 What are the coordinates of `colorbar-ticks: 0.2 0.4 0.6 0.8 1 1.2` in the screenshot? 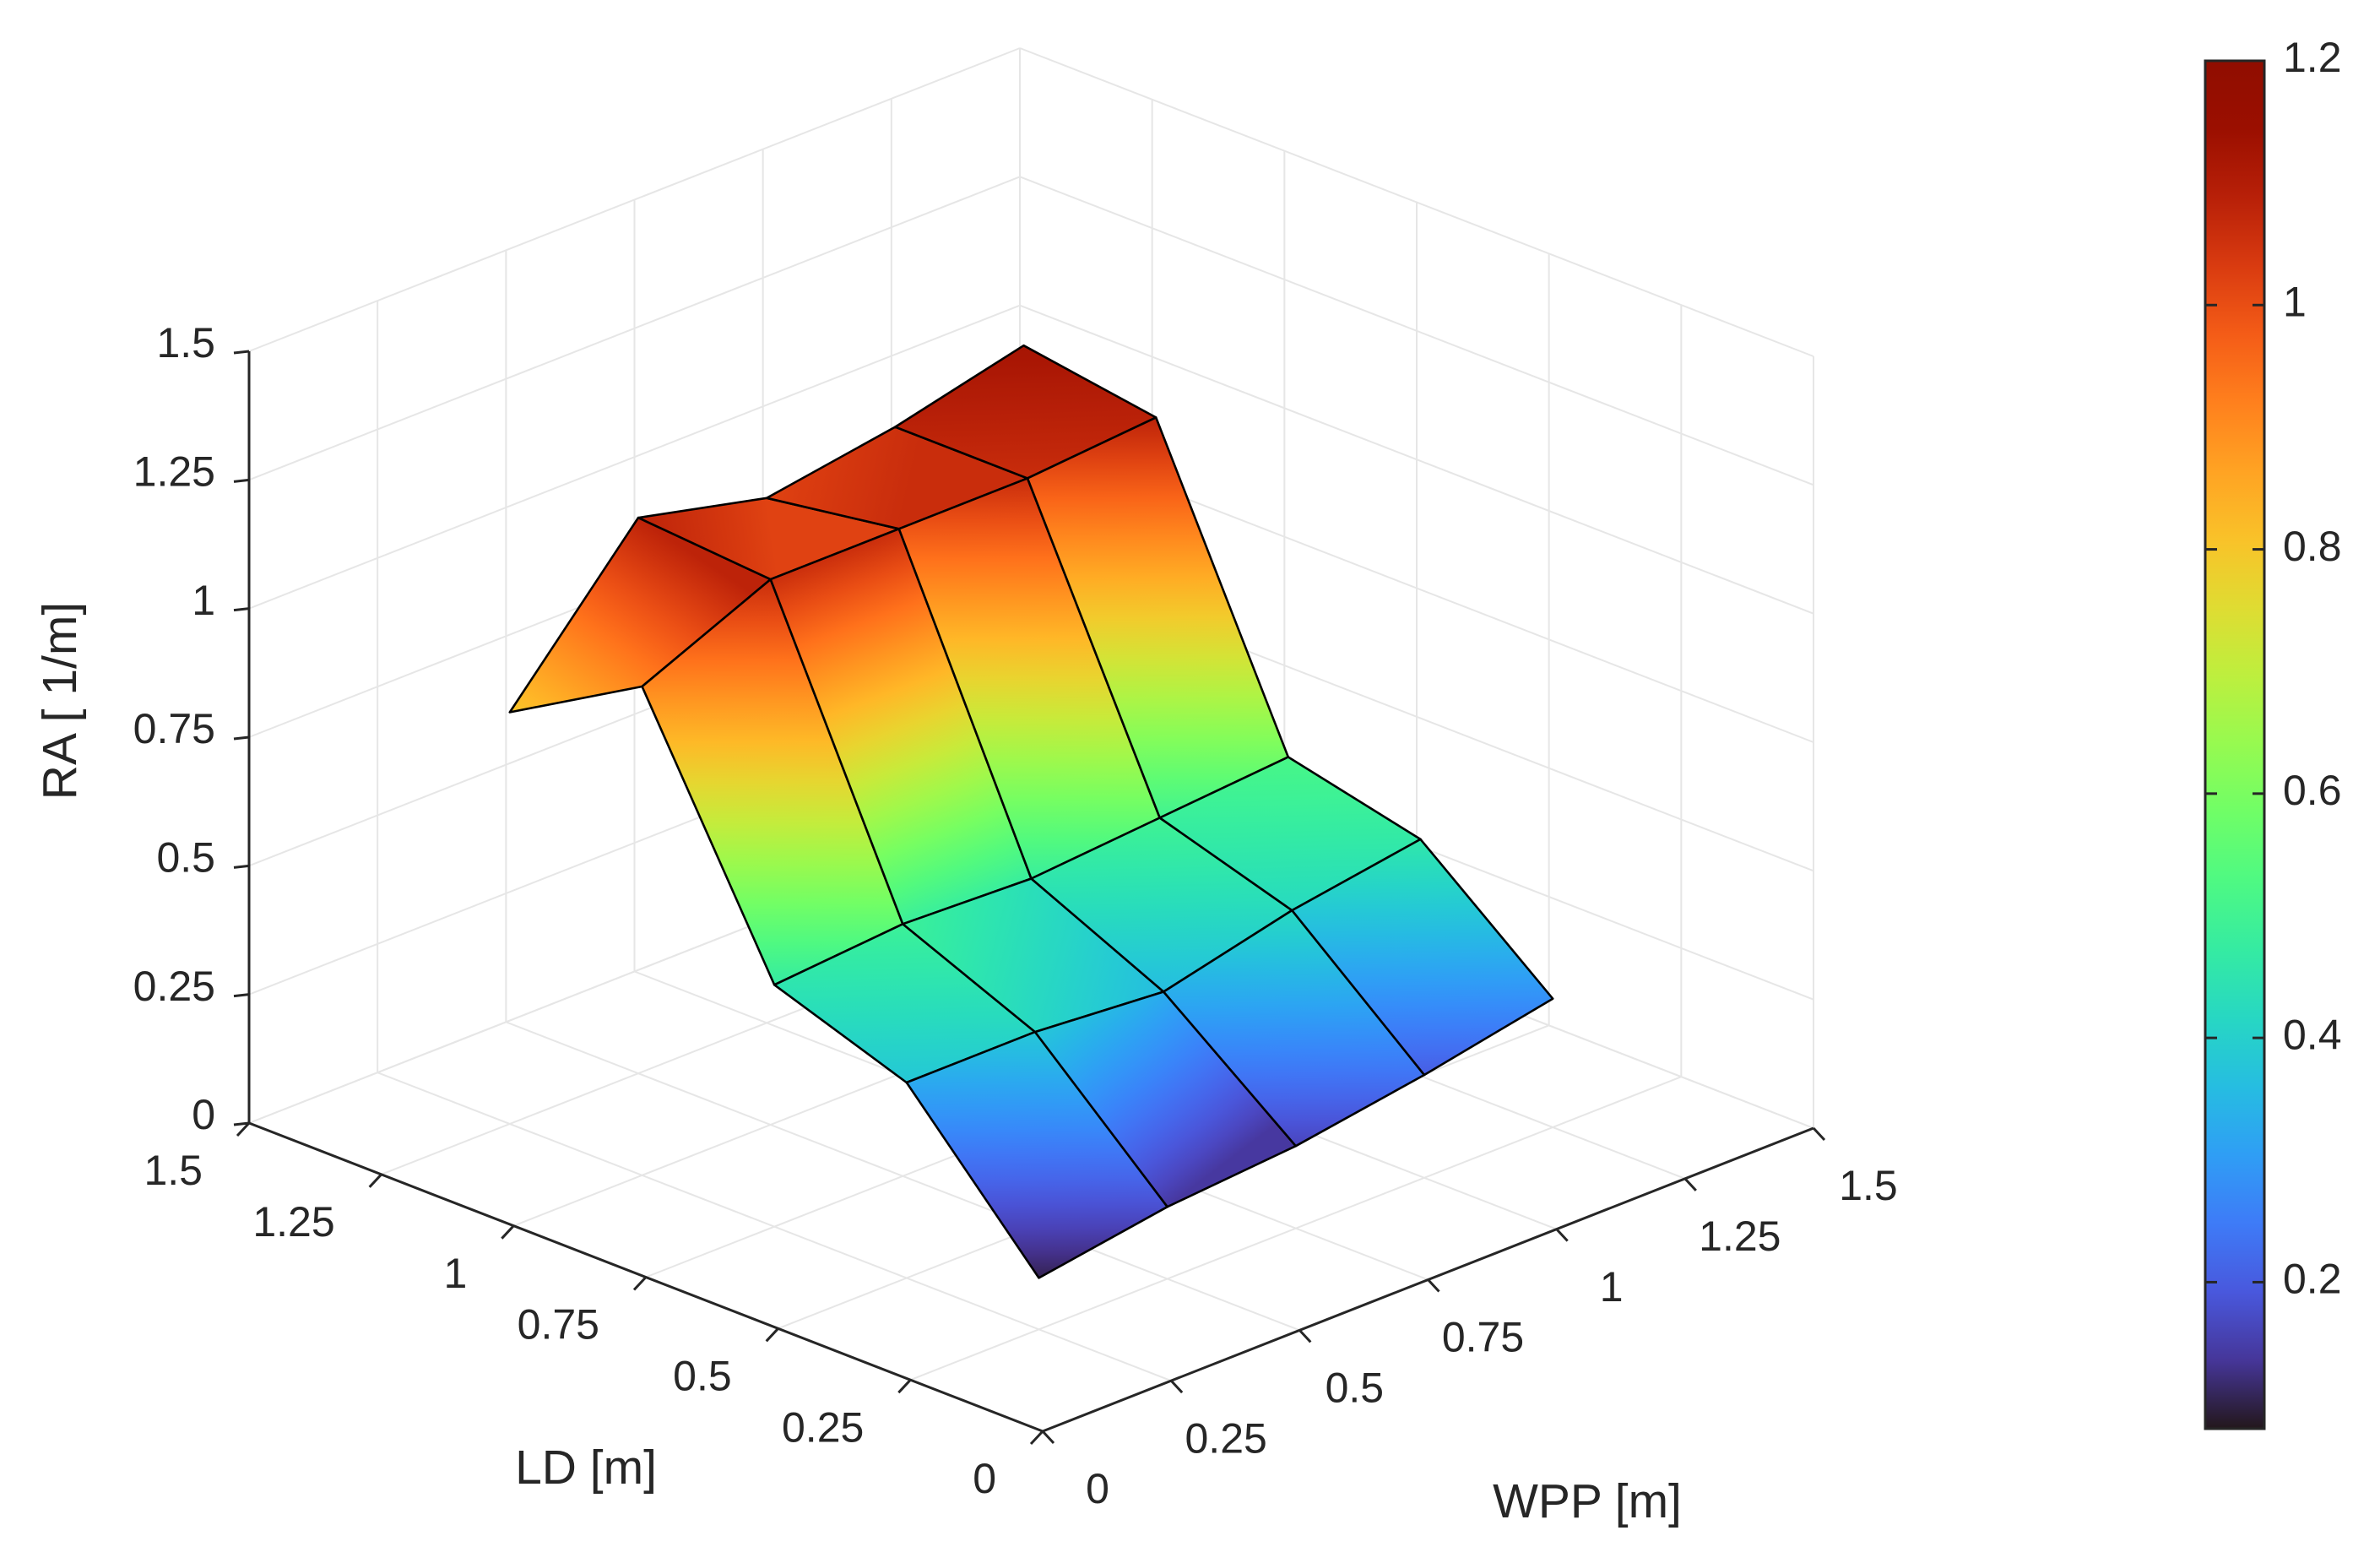 It's located at (2273, 668).